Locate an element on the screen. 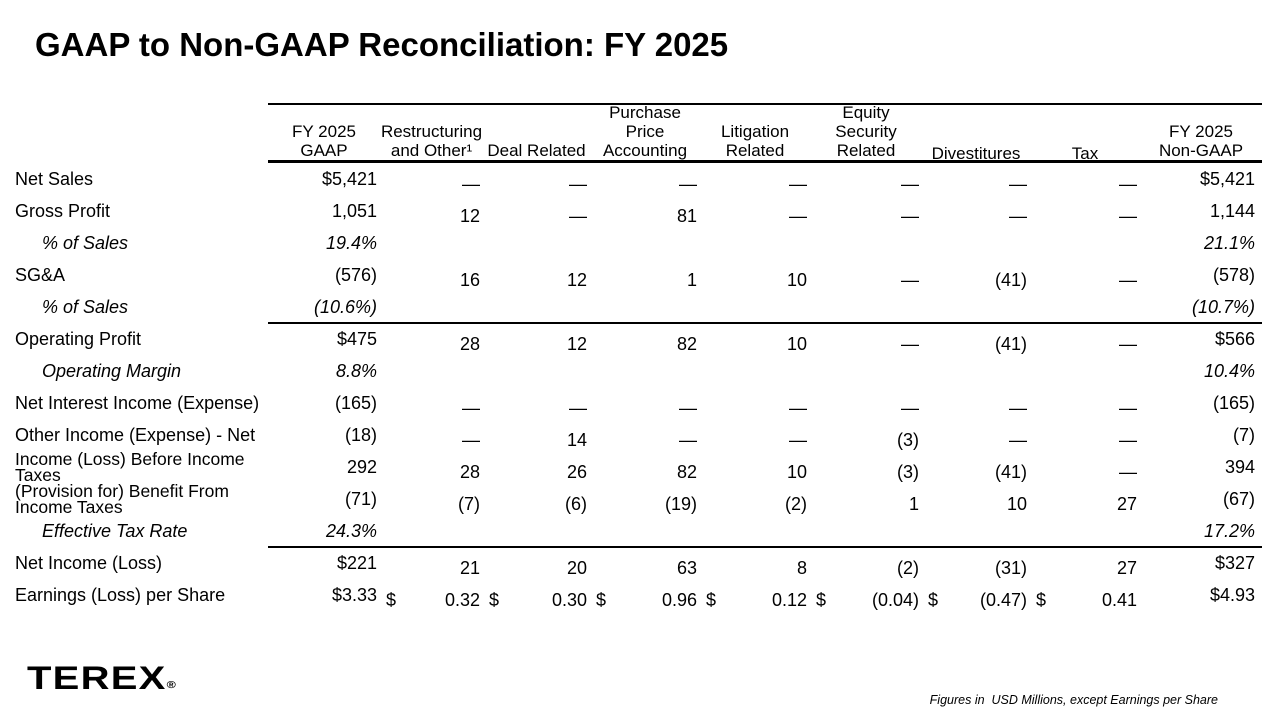  table-row: SG&A (576) 16 12 1 10 — (41) — (578) is located at coordinates (631, 275).